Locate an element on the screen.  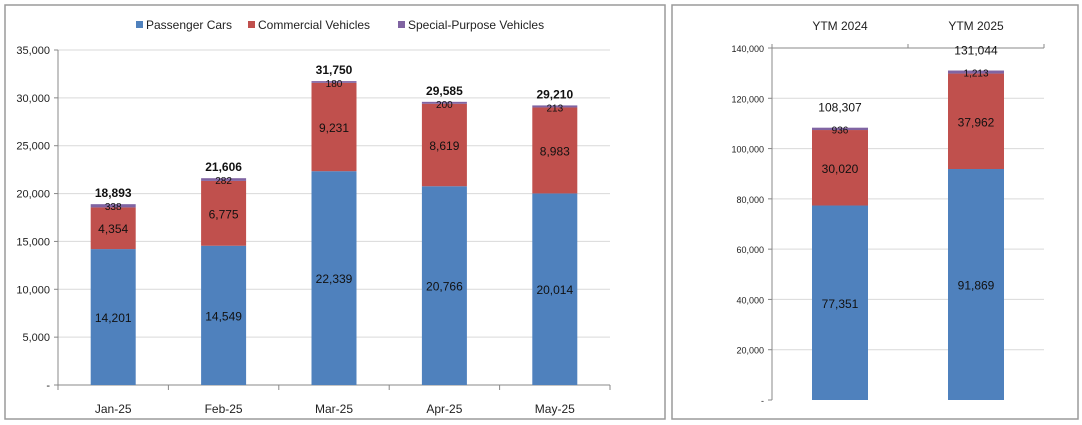
data-label: 4,354 is located at coordinates (113, 229).